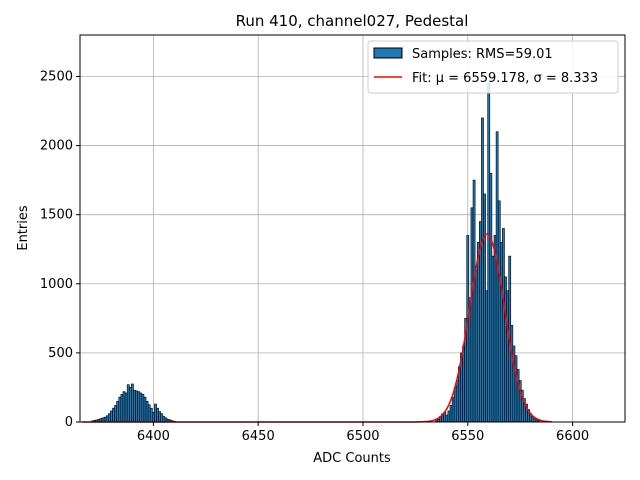  I want to click on y-tick-label: 500, so click(60, 353).